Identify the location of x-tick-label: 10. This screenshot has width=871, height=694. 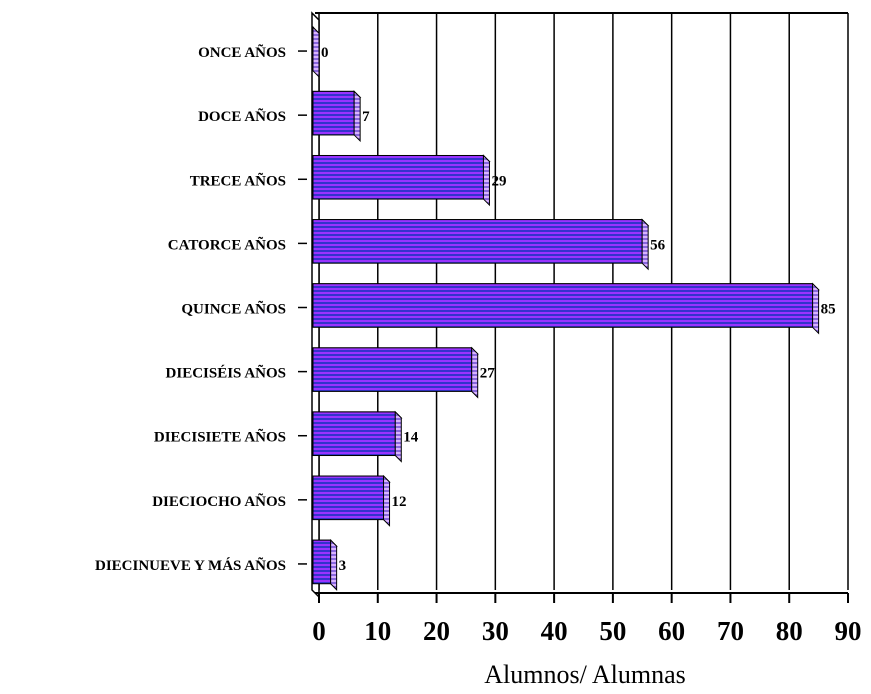
(377, 631).